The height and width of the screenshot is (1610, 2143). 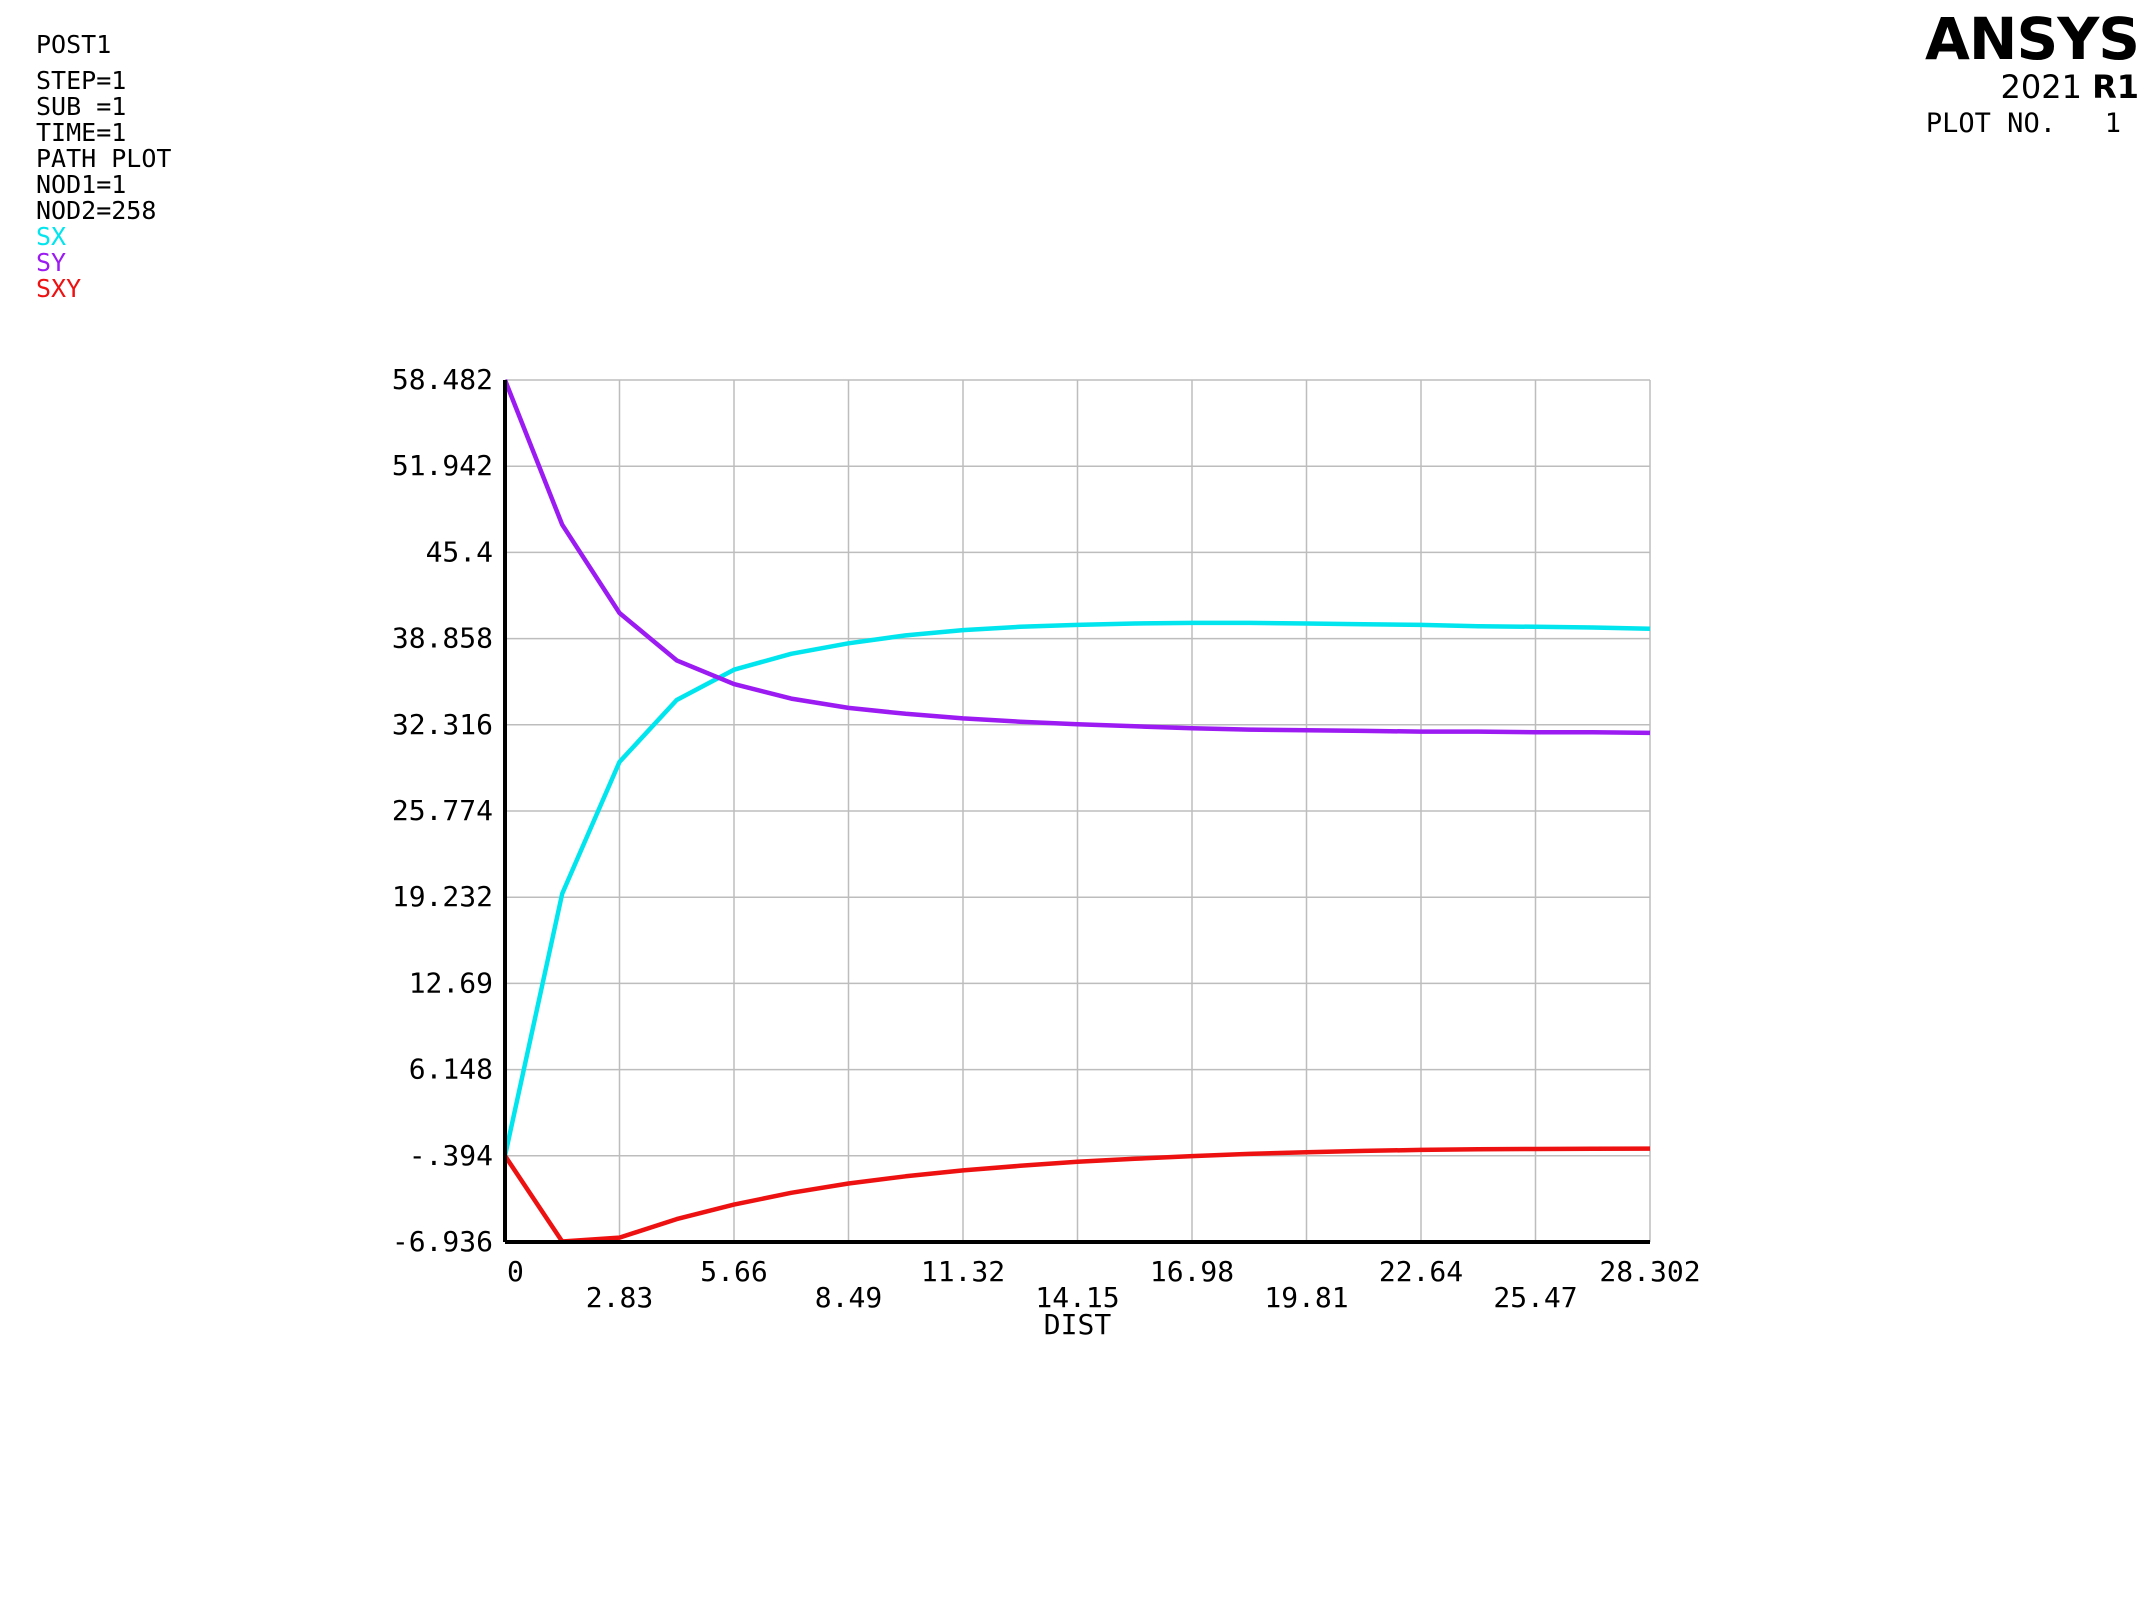 What do you see at coordinates (1421, 1271) in the screenshot?
I see `x-tick-label: 22.64` at bounding box center [1421, 1271].